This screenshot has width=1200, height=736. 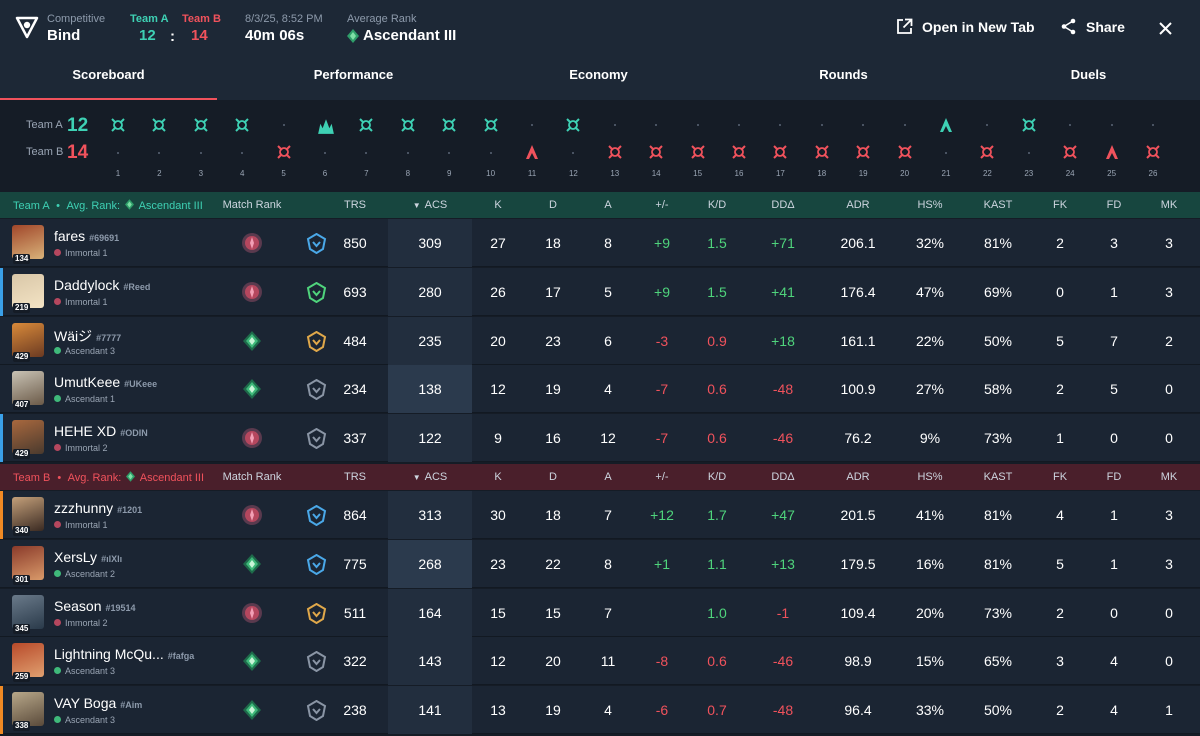 What do you see at coordinates (98, 508) in the screenshot?
I see `player-name: zzzhunny #1201` at bounding box center [98, 508].